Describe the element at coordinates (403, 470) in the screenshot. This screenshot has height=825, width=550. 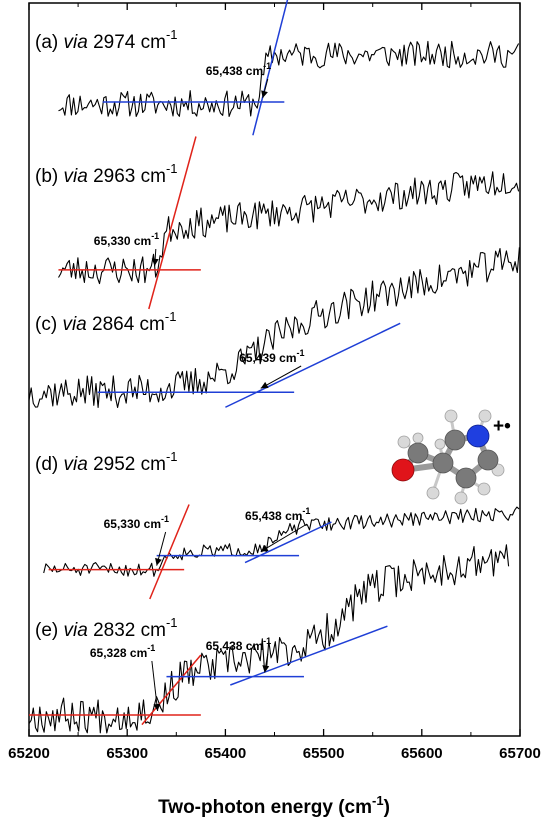
I see `oxygen-atom` at that location.